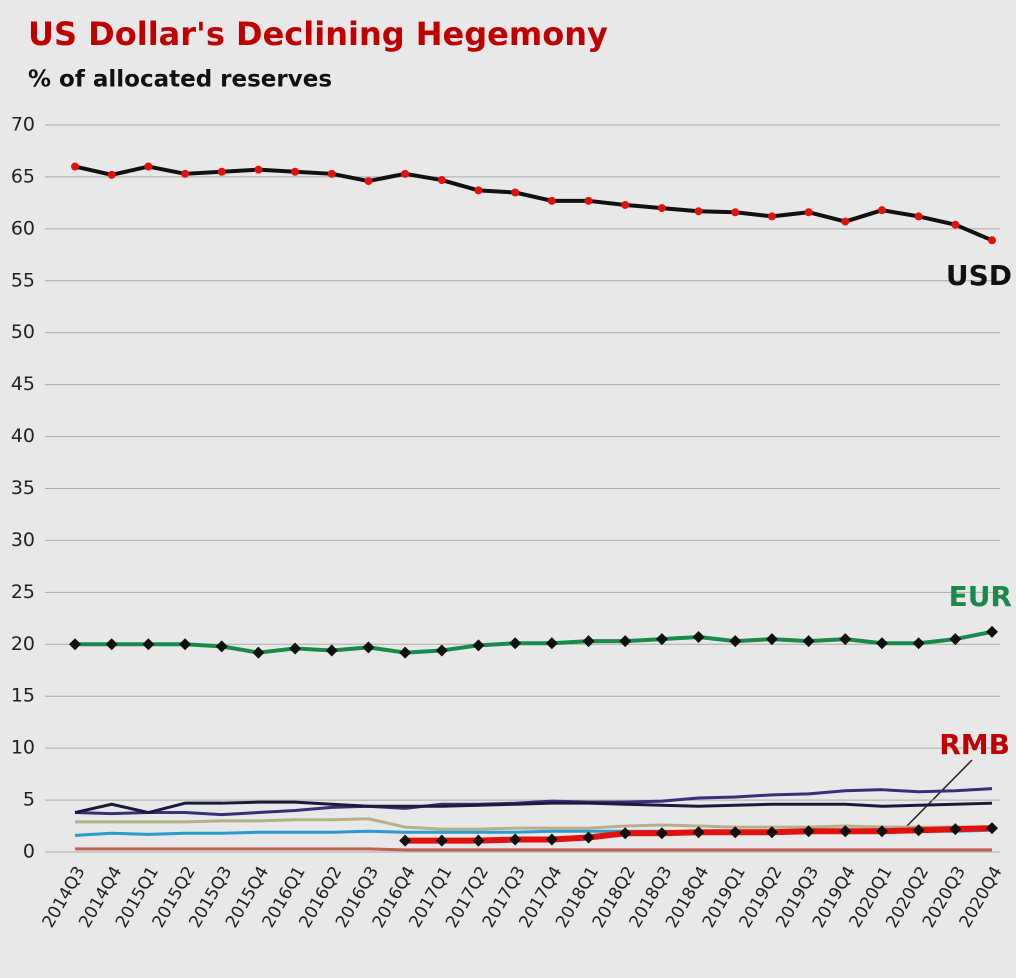  I want to click on y-tick-label: 55, so click(23, 280).